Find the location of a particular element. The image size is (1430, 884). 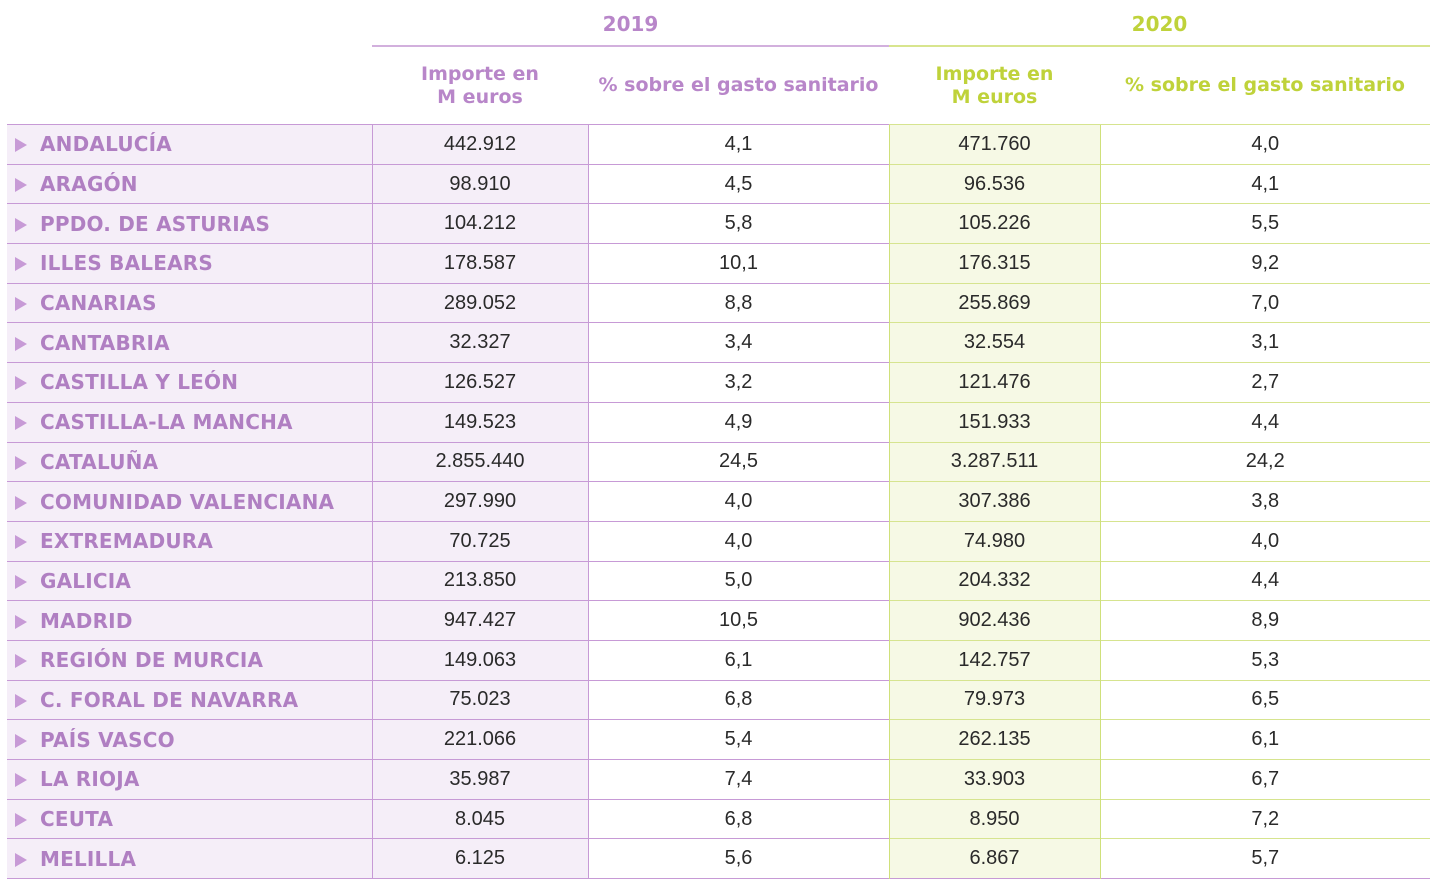

importe-2019-cell: 149.063 is located at coordinates (479, 660).